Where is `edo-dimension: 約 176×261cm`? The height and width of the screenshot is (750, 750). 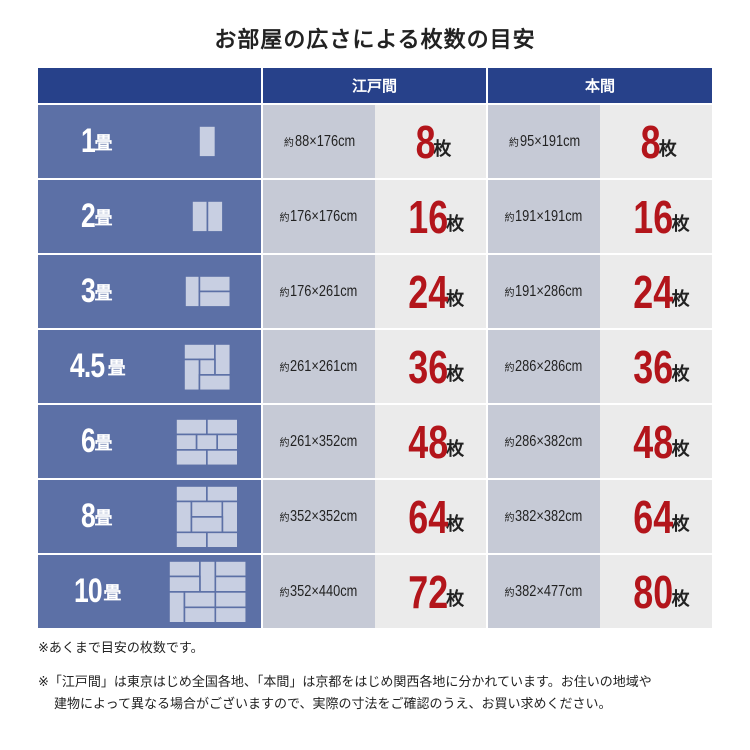
edo-dimension: 約 176×261cm is located at coordinates (318, 292).